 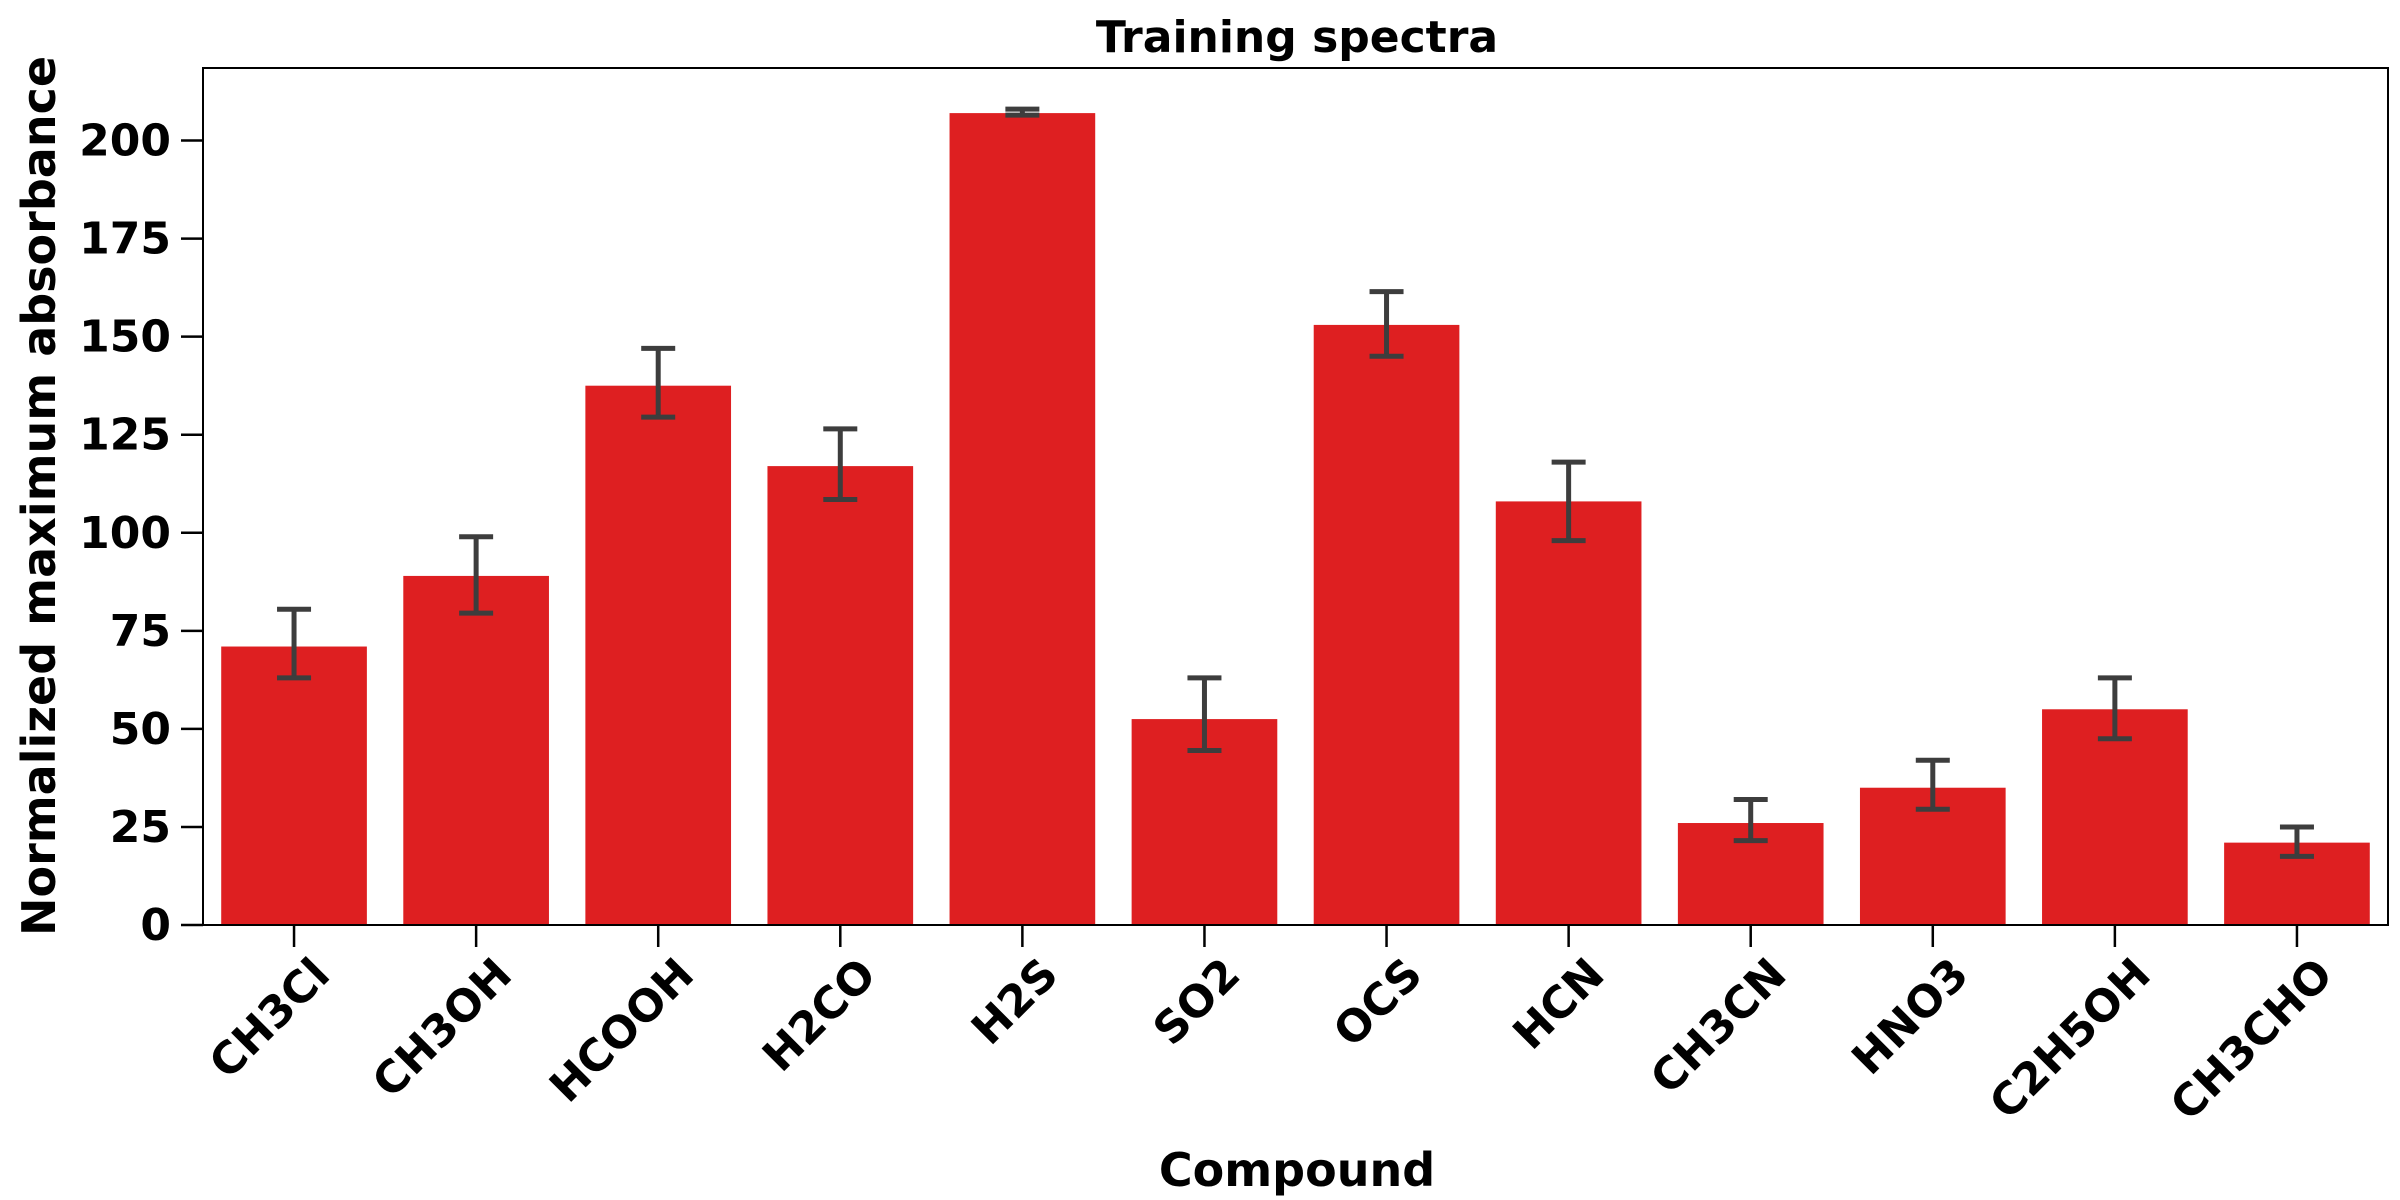 I want to click on error-bar-CH3CN, so click(x=1750, y=820).